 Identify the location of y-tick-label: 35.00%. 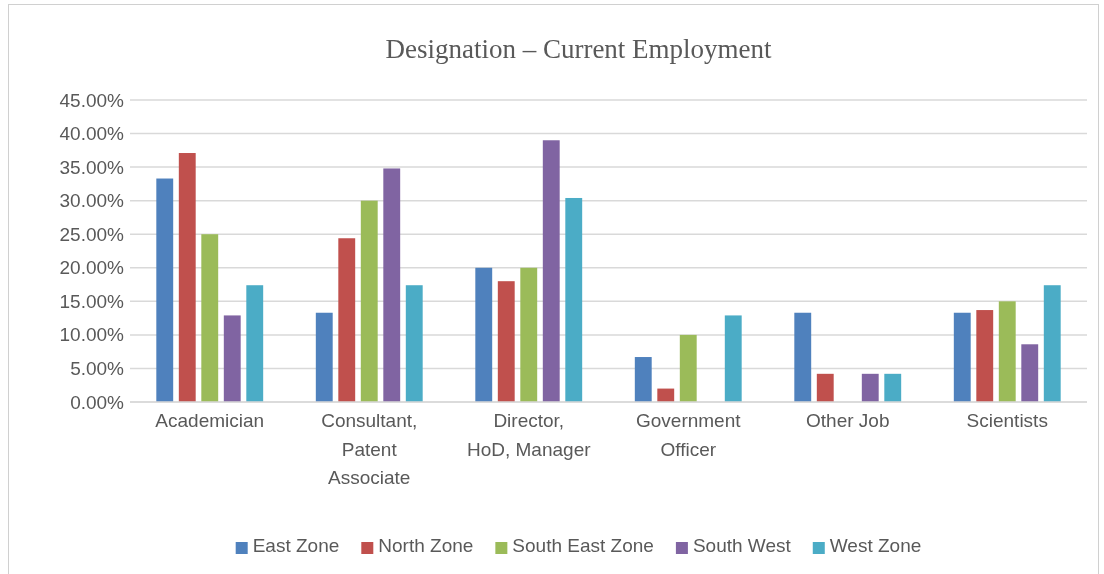
(92, 167).